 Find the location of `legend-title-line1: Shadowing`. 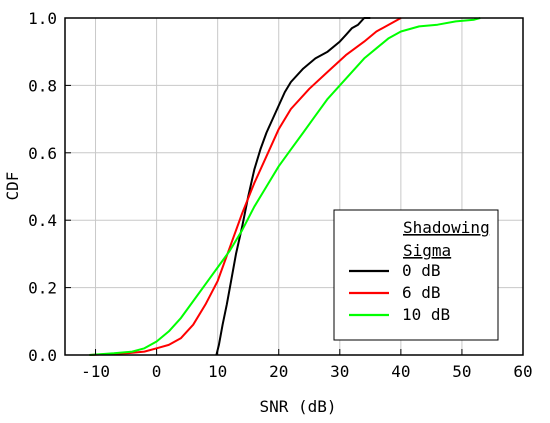

legend-title-line1: Shadowing is located at coordinates (446, 227).